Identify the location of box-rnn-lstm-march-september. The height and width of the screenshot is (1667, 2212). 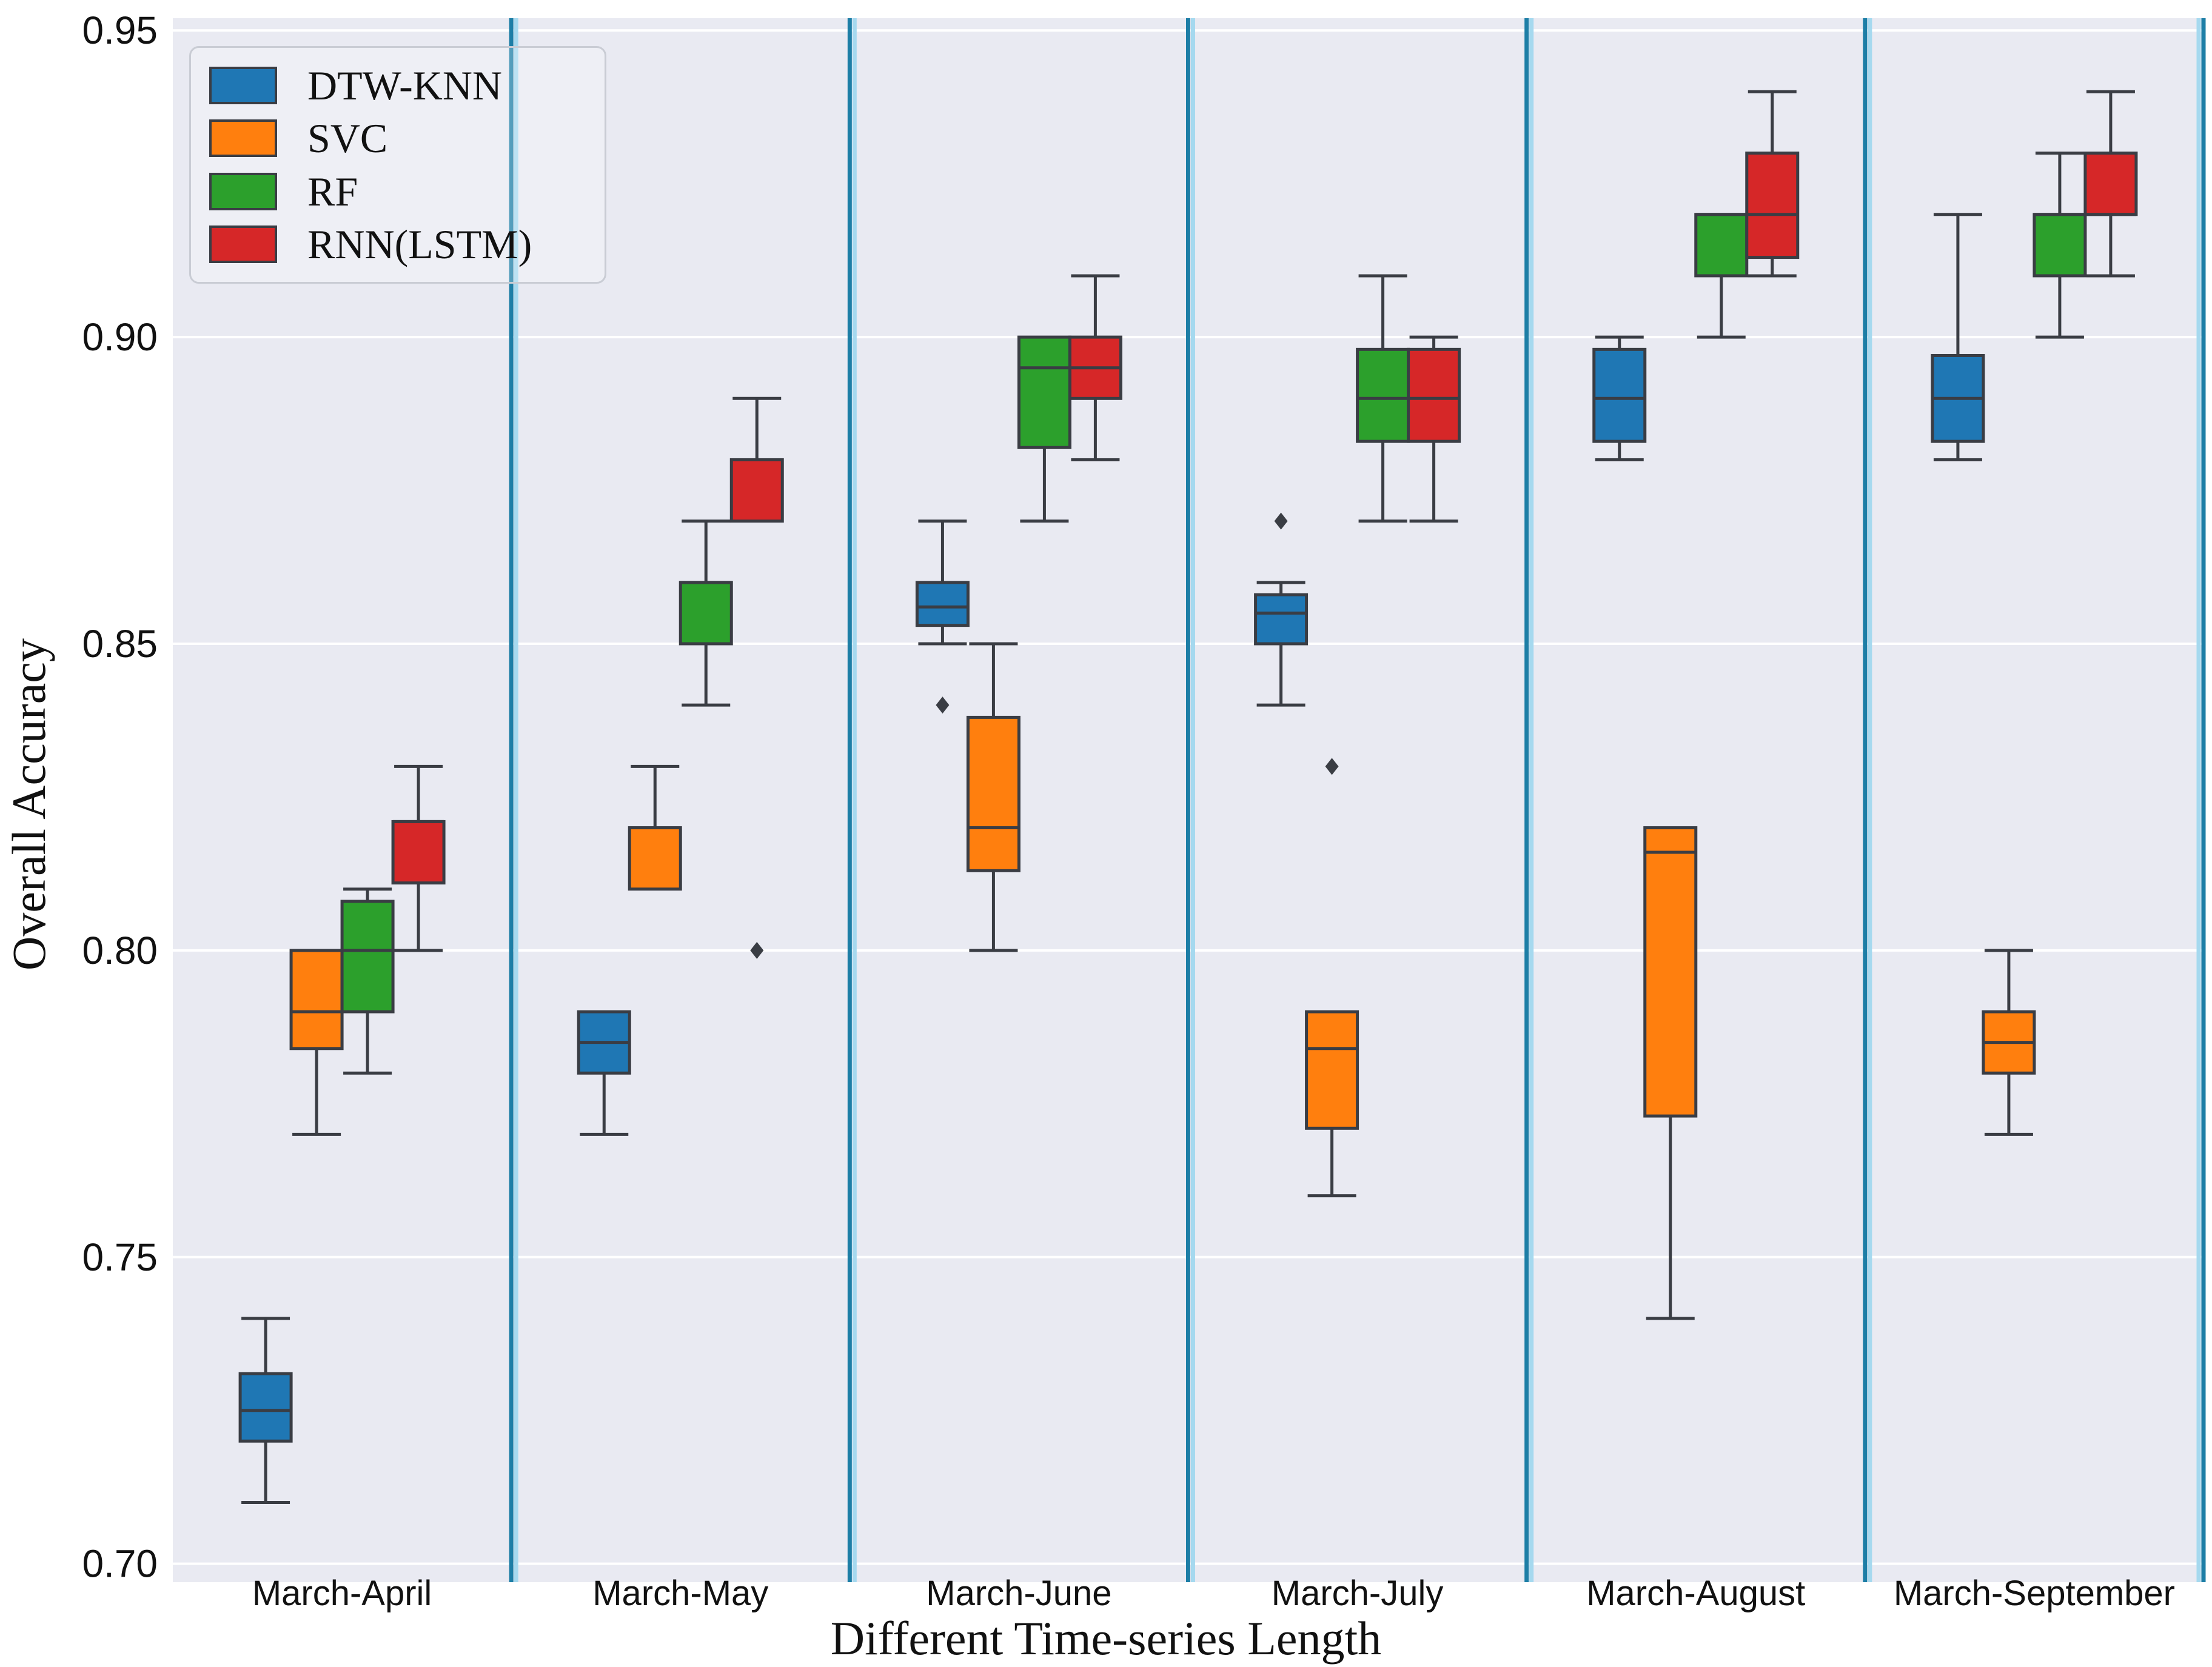
(2110, 184).